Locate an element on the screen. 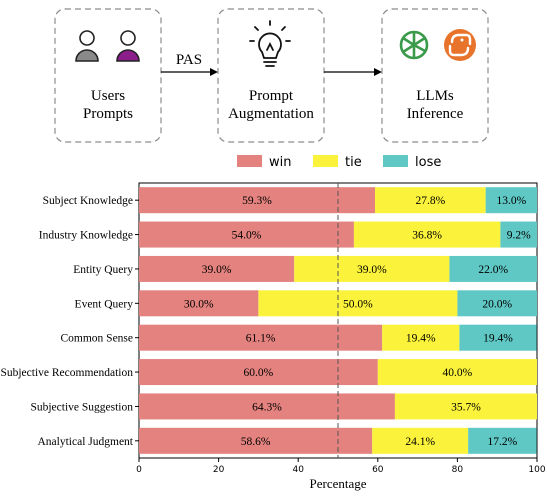 The height and width of the screenshot is (500, 547). data-label-lose-2: 22.0% is located at coordinates (493, 270).